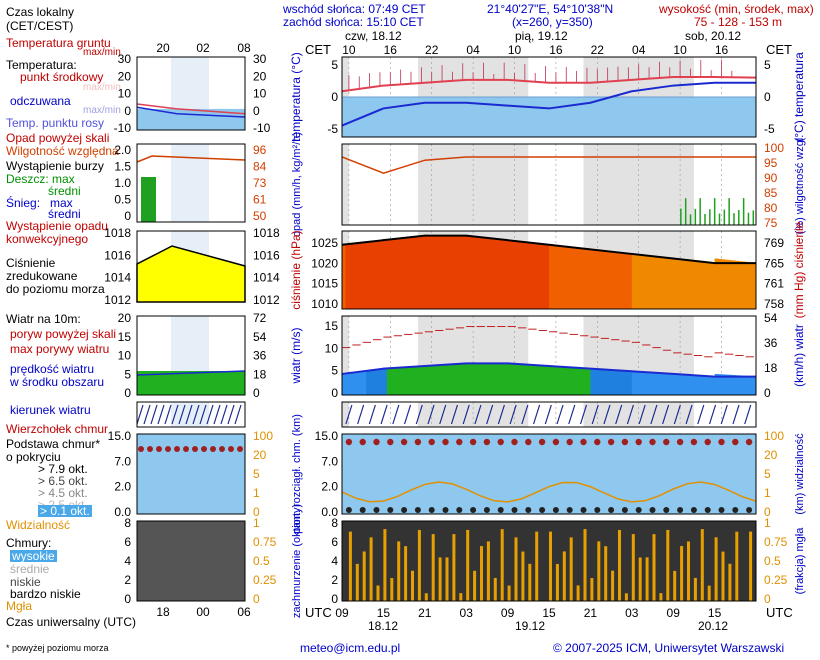  Describe the element at coordinates (64, 191) in the screenshot. I see `legend-rain-avg: średni` at that location.